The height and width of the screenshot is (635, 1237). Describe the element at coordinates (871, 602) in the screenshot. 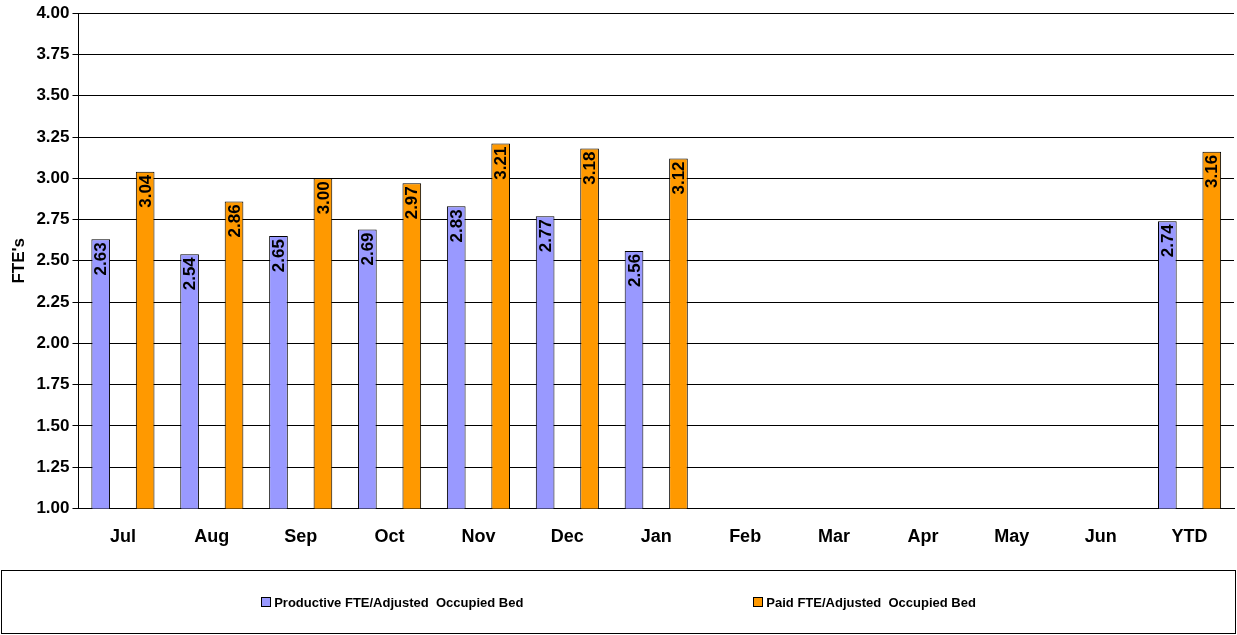

I see `legend-label: Paid FTE/Adjusted Occupied Bed` at that location.